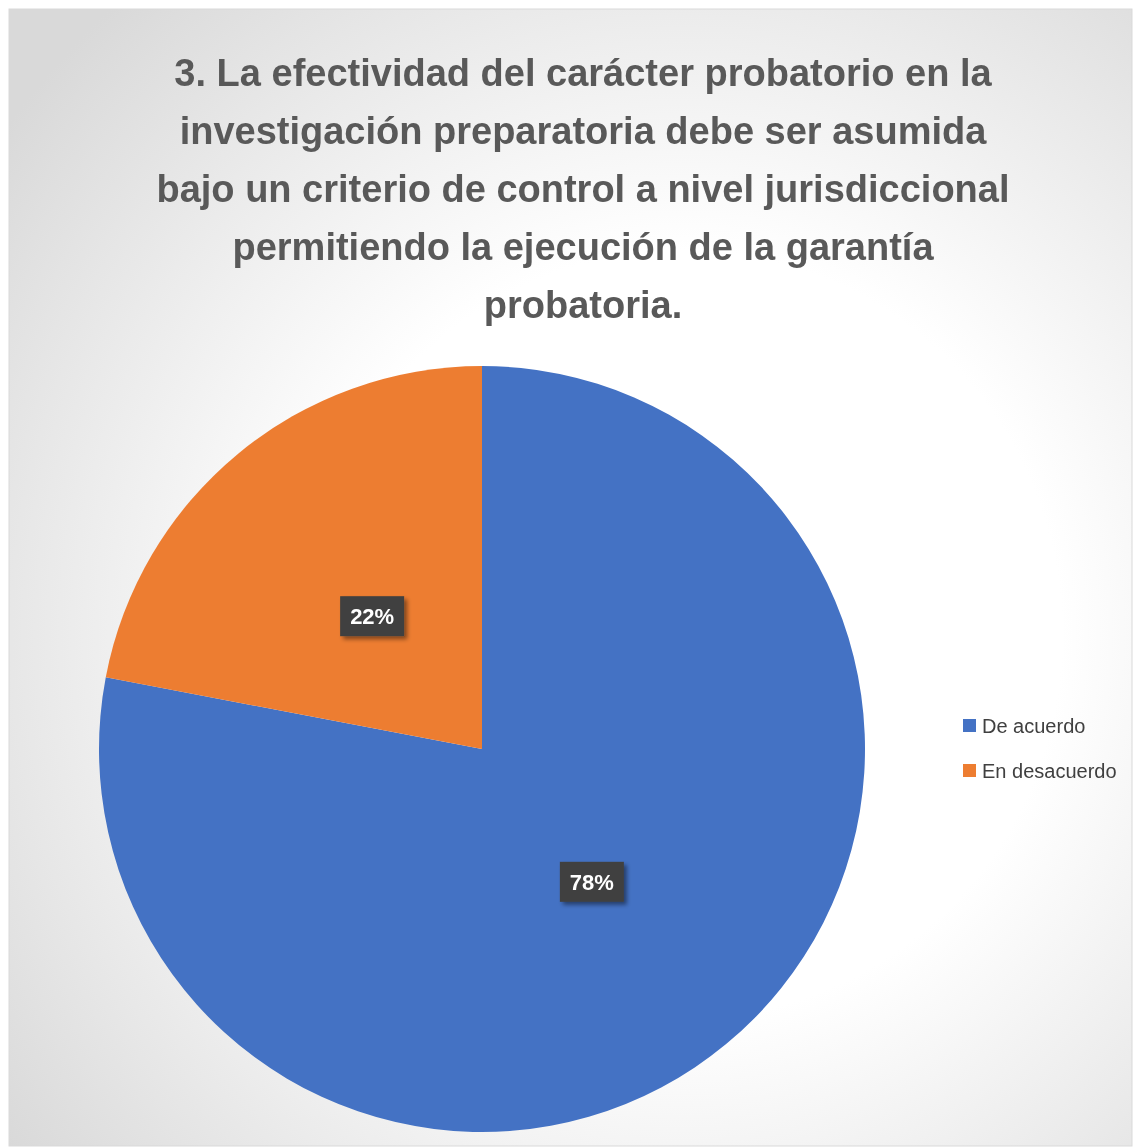 The height and width of the screenshot is (1147, 1133). What do you see at coordinates (1049, 771) in the screenshot?
I see `legend-label: En desacuerdo` at bounding box center [1049, 771].